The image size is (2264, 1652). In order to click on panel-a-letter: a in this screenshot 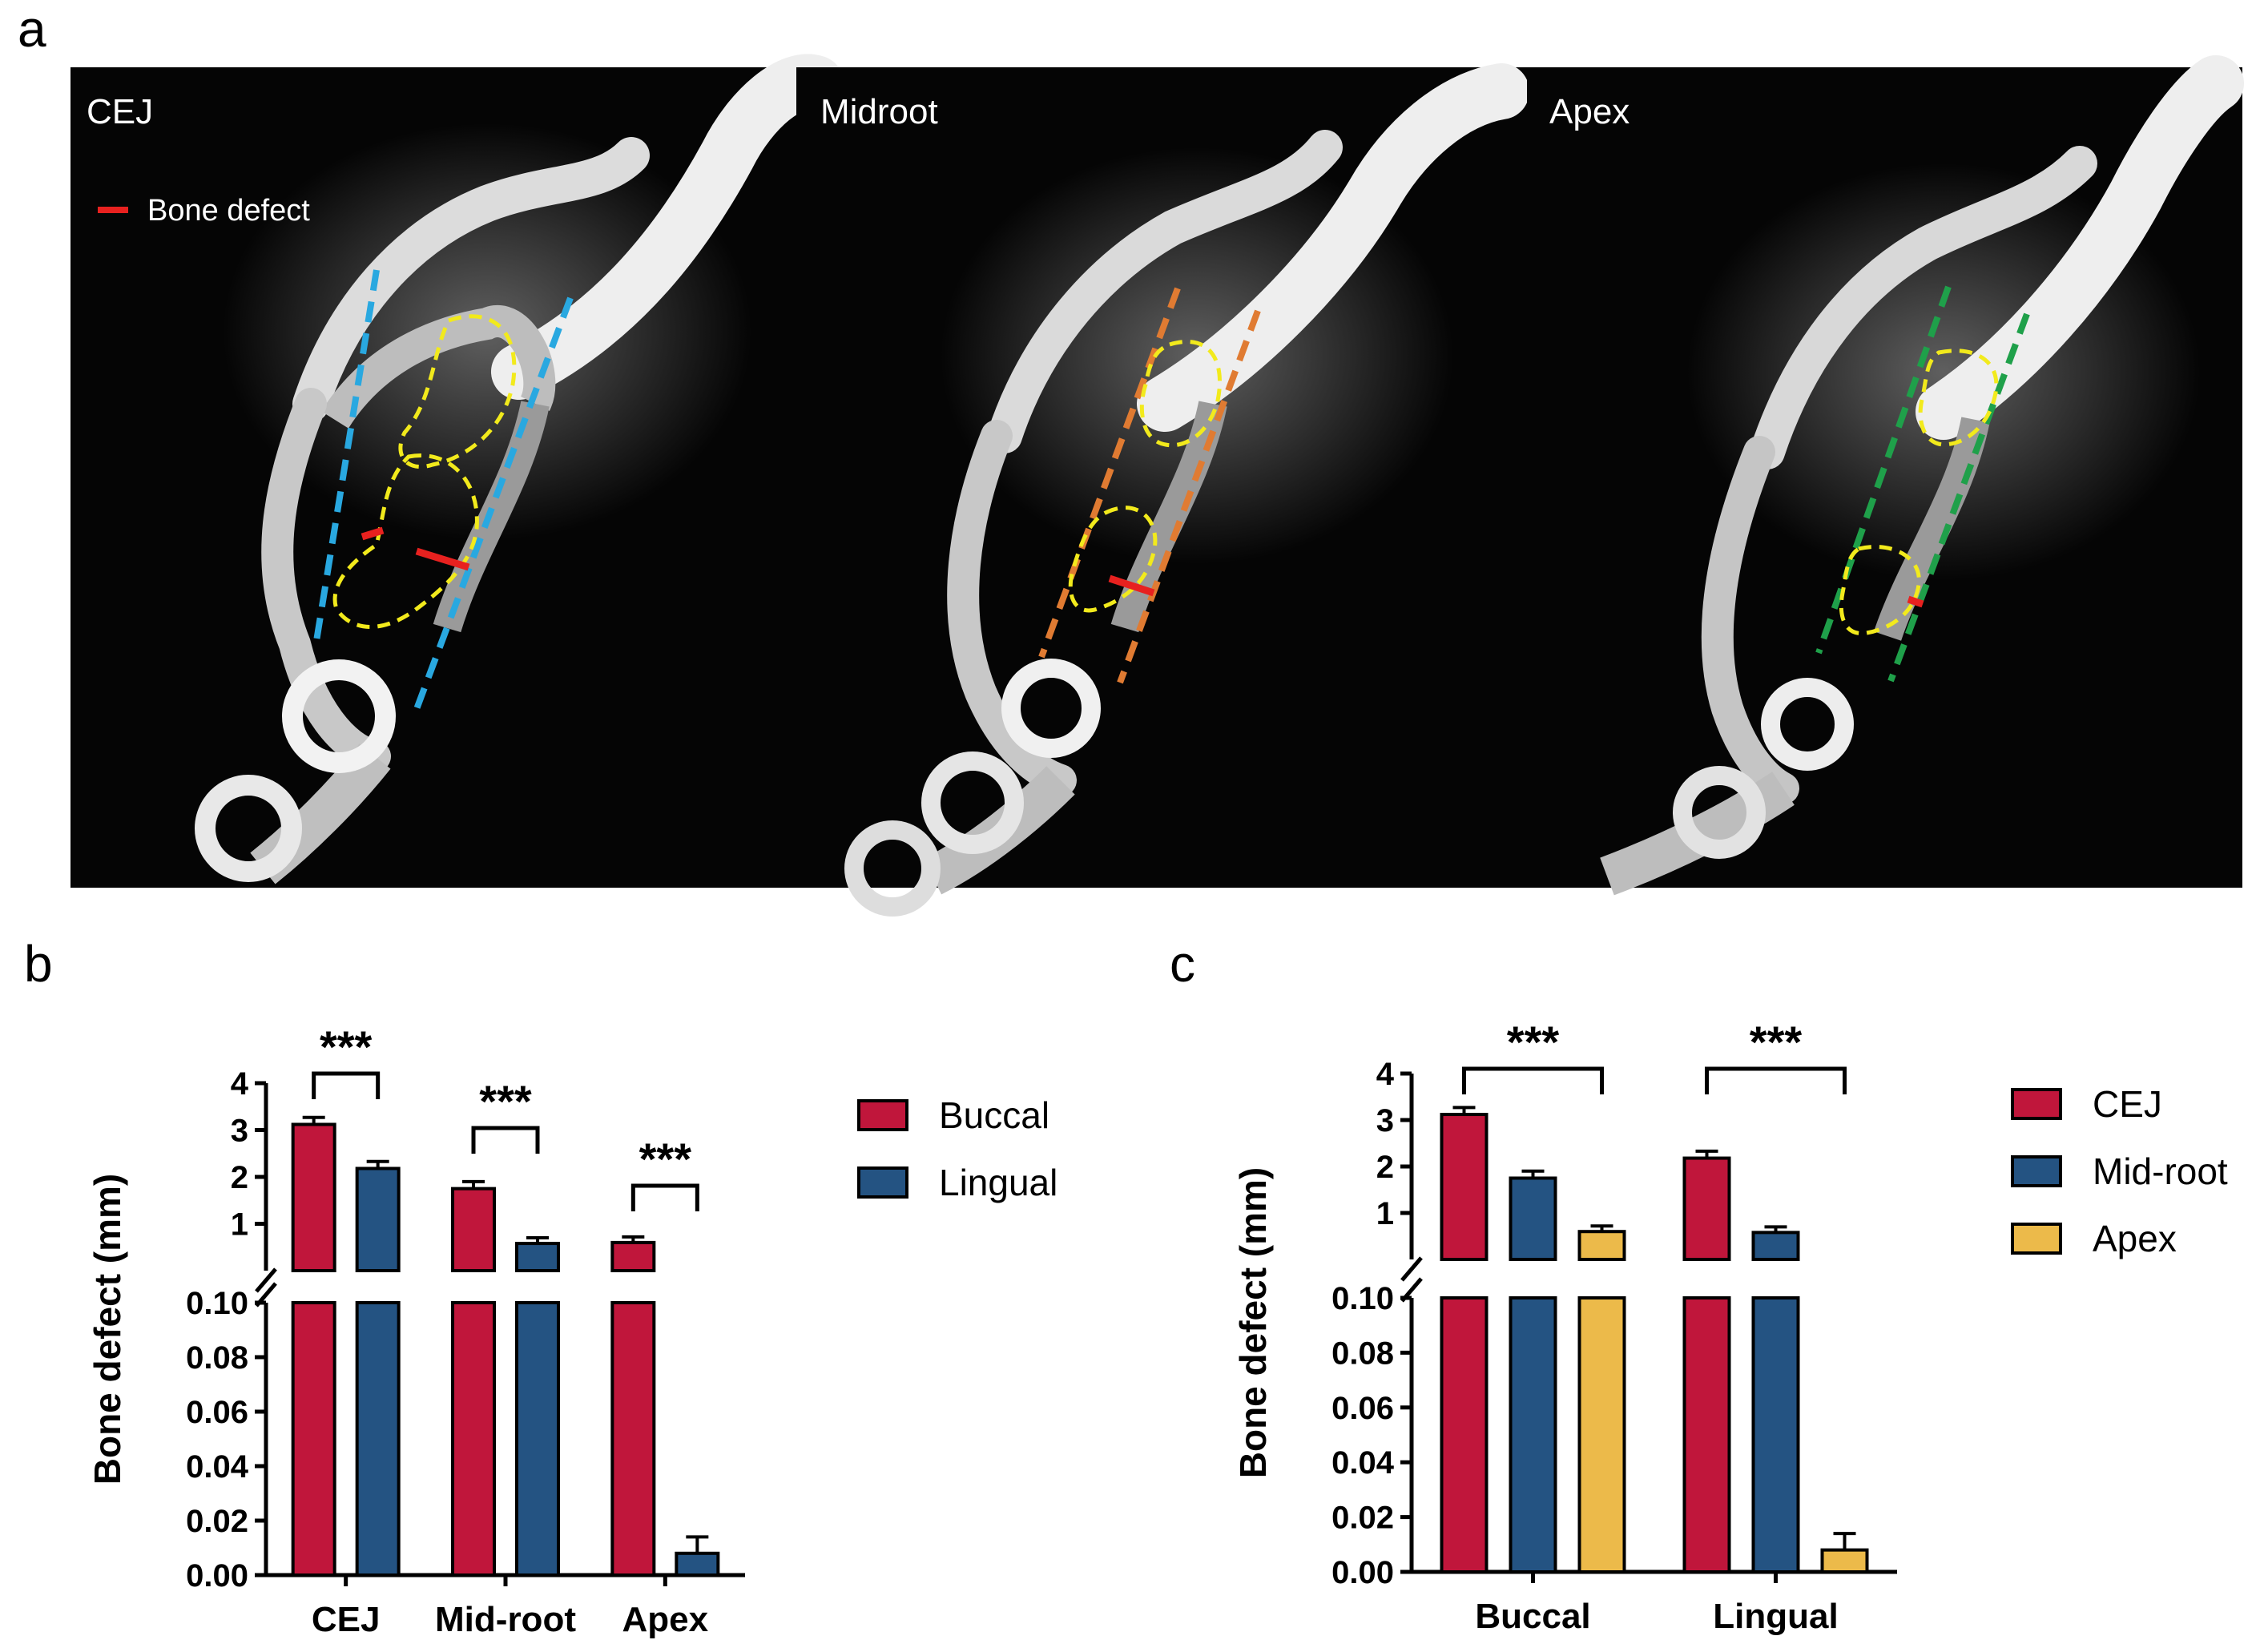, I will do `click(32, 29)`.